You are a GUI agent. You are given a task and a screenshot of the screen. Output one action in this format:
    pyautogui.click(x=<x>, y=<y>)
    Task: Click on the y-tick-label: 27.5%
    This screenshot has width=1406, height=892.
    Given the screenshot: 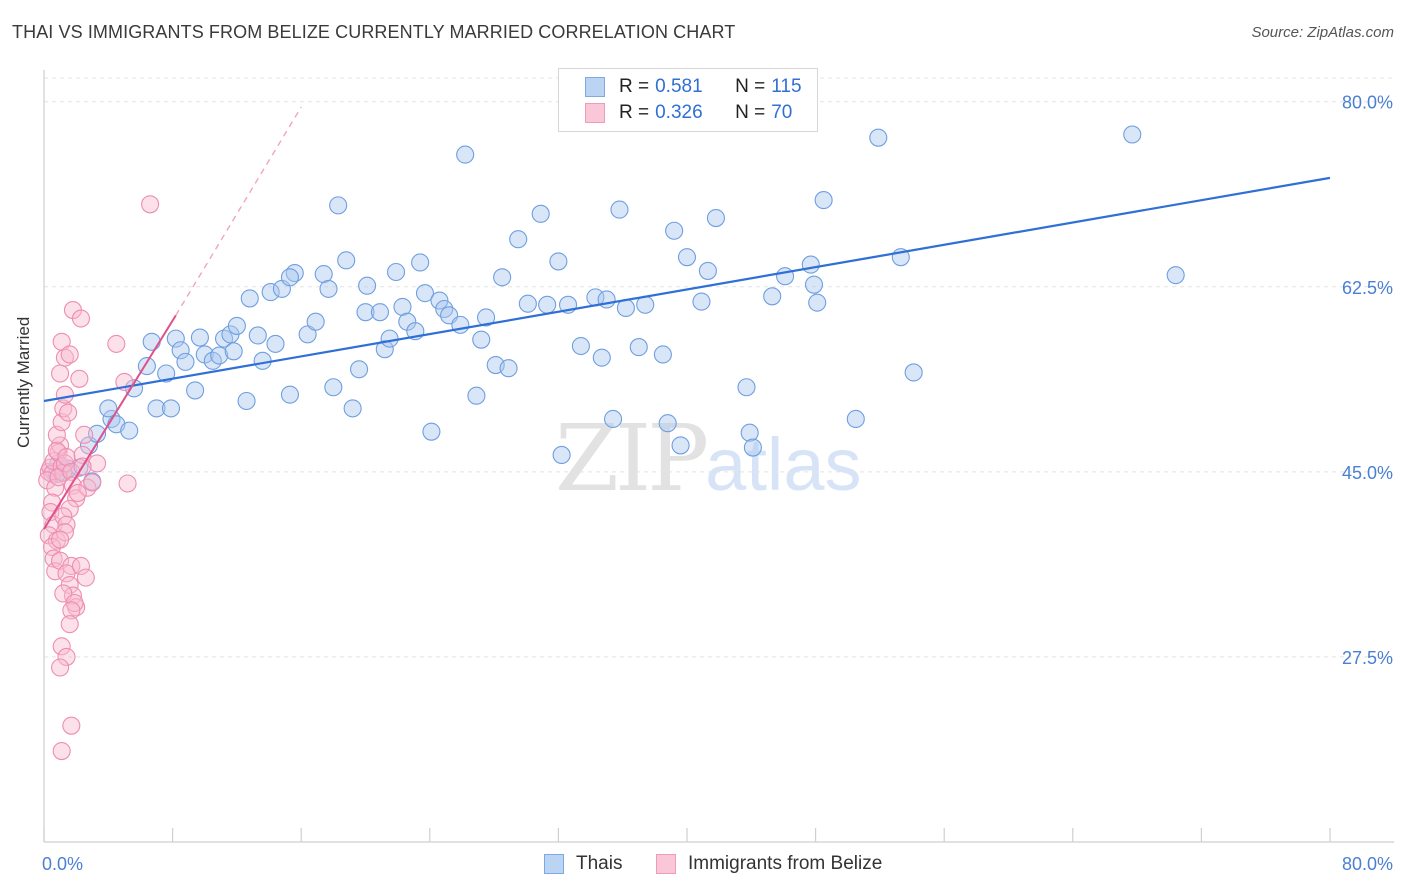 What is the action you would take?
    pyautogui.click(x=1367, y=658)
    